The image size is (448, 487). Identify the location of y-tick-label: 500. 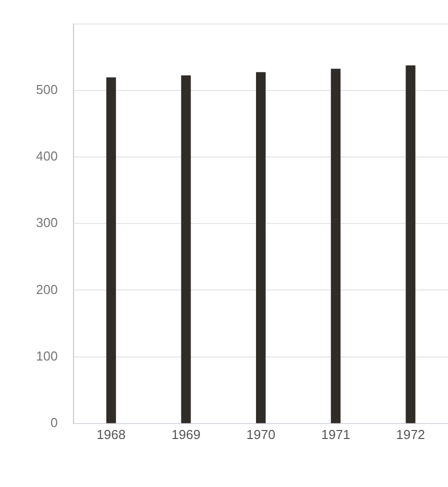
(47, 89).